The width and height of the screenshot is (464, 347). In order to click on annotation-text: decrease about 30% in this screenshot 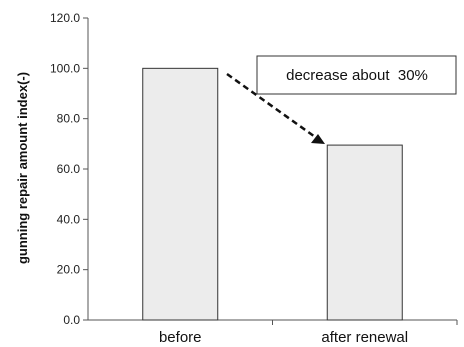, I will do `click(357, 75)`.